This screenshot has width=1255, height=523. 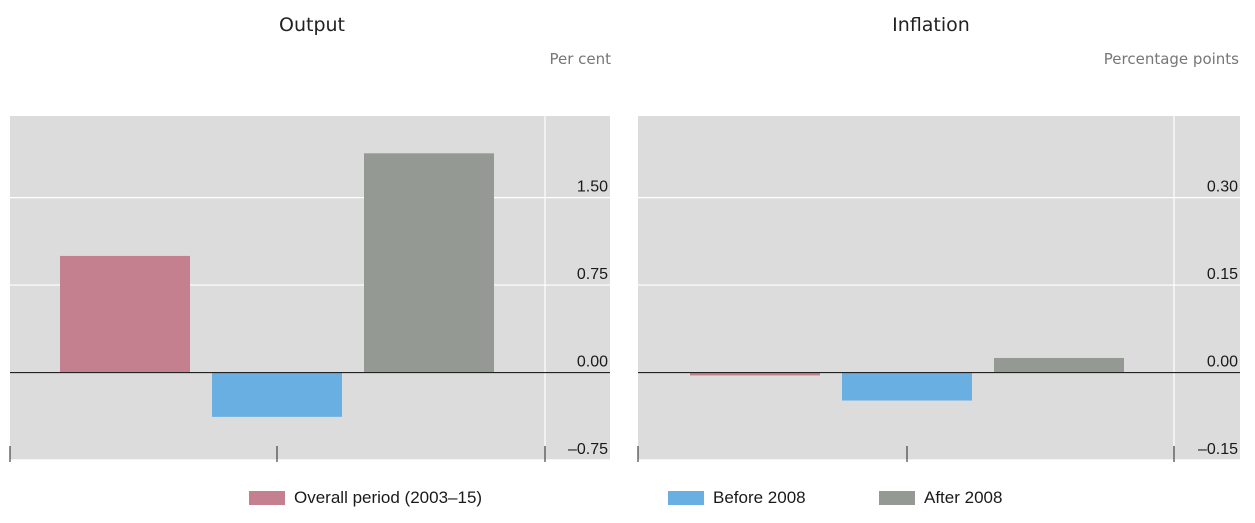 I want to click on legend-item-overall: Overall period (2003–15), so click(x=365, y=498).